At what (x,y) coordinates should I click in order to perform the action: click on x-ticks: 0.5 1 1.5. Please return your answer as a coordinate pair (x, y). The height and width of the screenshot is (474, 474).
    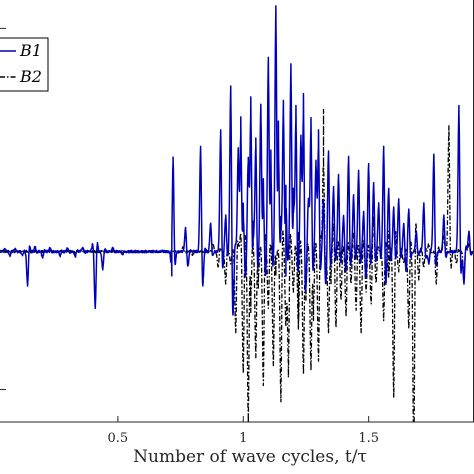
    Looking at the image, I should click on (243, 431).